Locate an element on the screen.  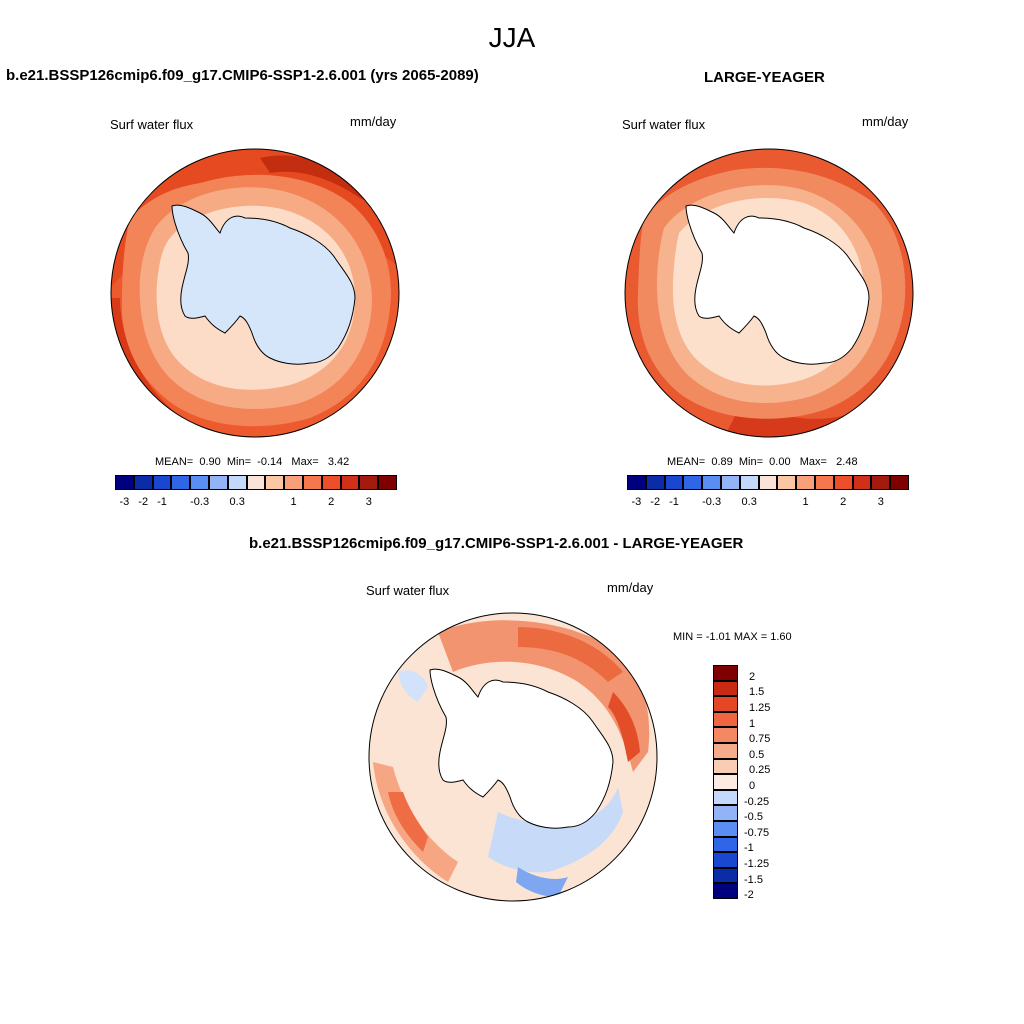
panel3-variable-label: Surf water flux is located at coordinates (408, 590).